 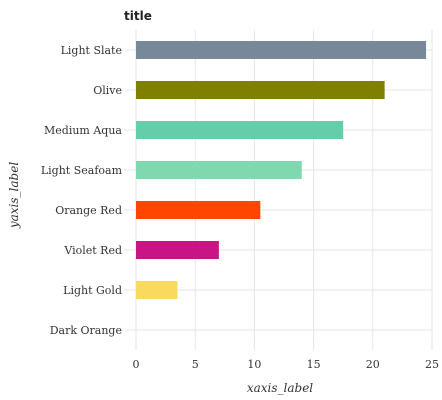 What do you see at coordinates (92, 290) in the screenshot?
I see `y-tick-label: Light Gold` at bounding box center [92, 290].